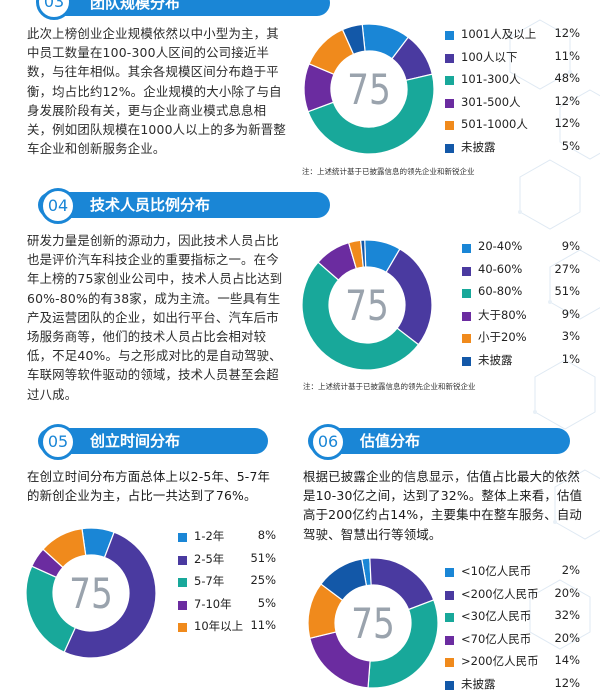 This screenshot has height=698, width=600. Describe the element at coordinates (567, 269) in the screenshot. I see `legend-value: 27%` at that location.